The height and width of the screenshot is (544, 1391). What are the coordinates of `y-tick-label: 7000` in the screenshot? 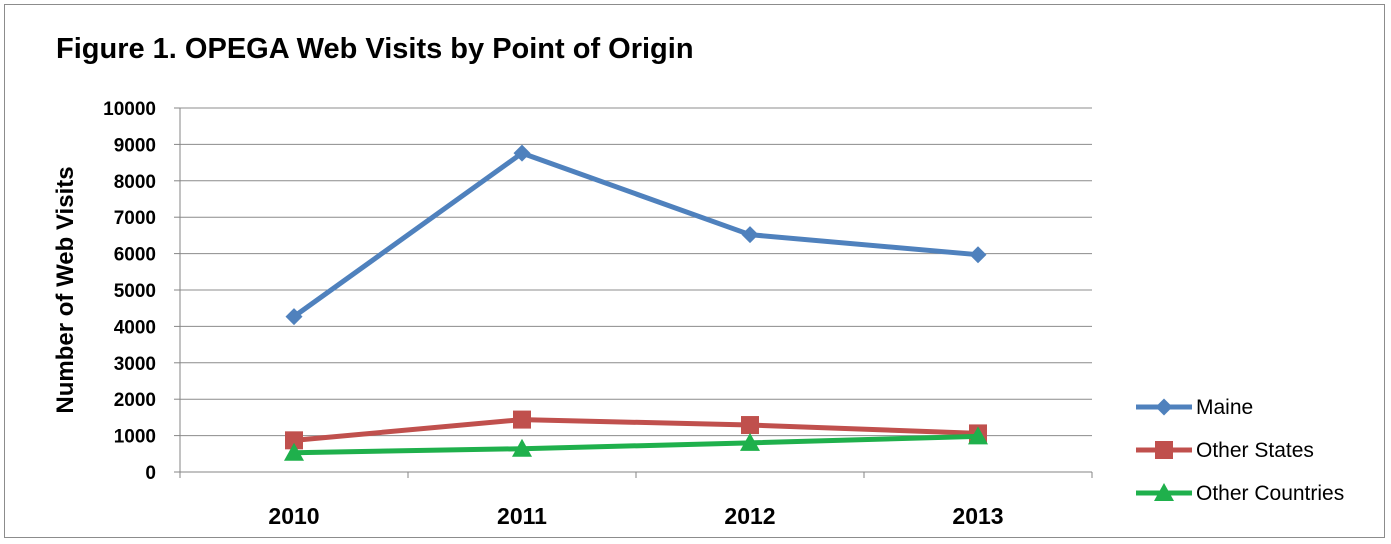 It's located at (135, 218).